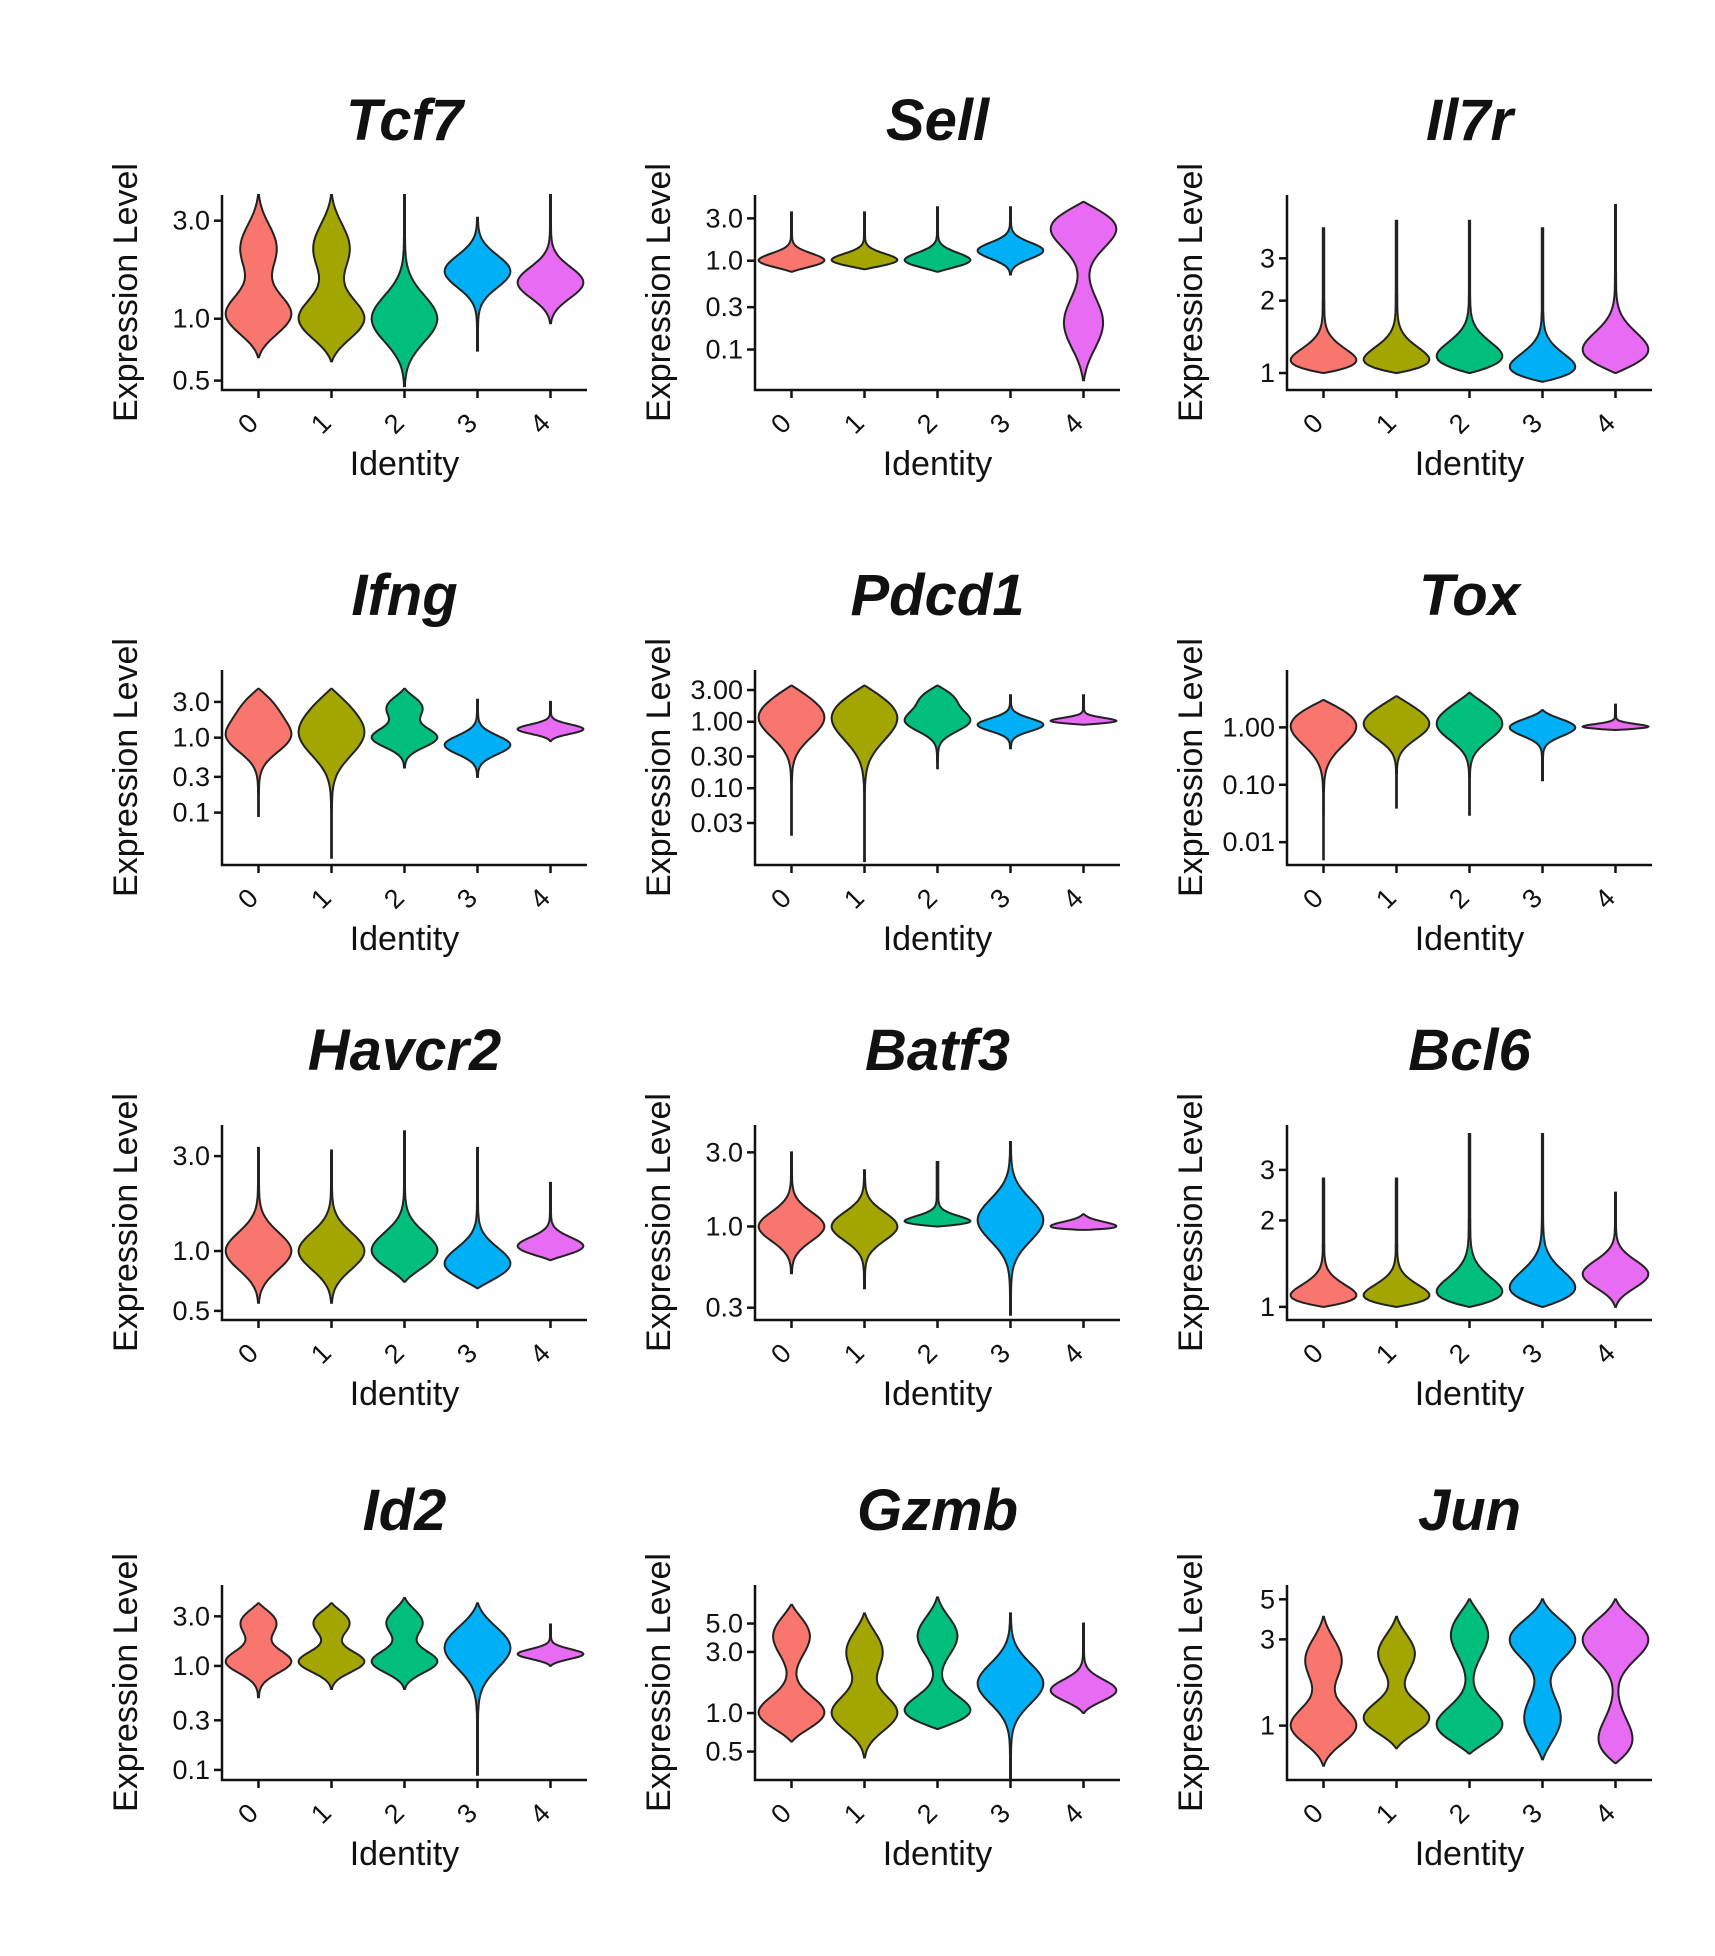 This screenshot has height=1956, width=1715. I want to click on panel-title: Ifng, so click(404, 595).